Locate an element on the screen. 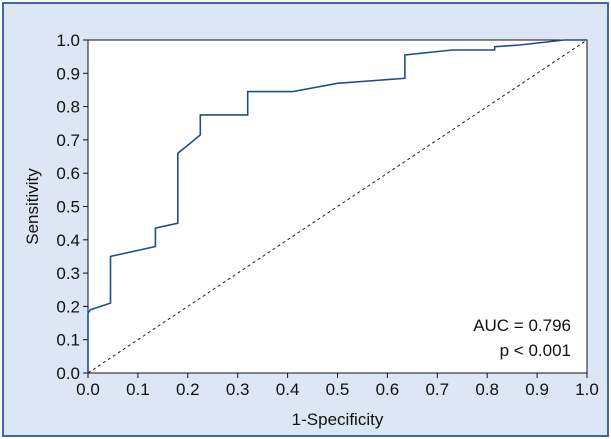 The width and height of the screenshot is (611, 439). y-tick-label: 1.0 is located at coordinates (68, 40).